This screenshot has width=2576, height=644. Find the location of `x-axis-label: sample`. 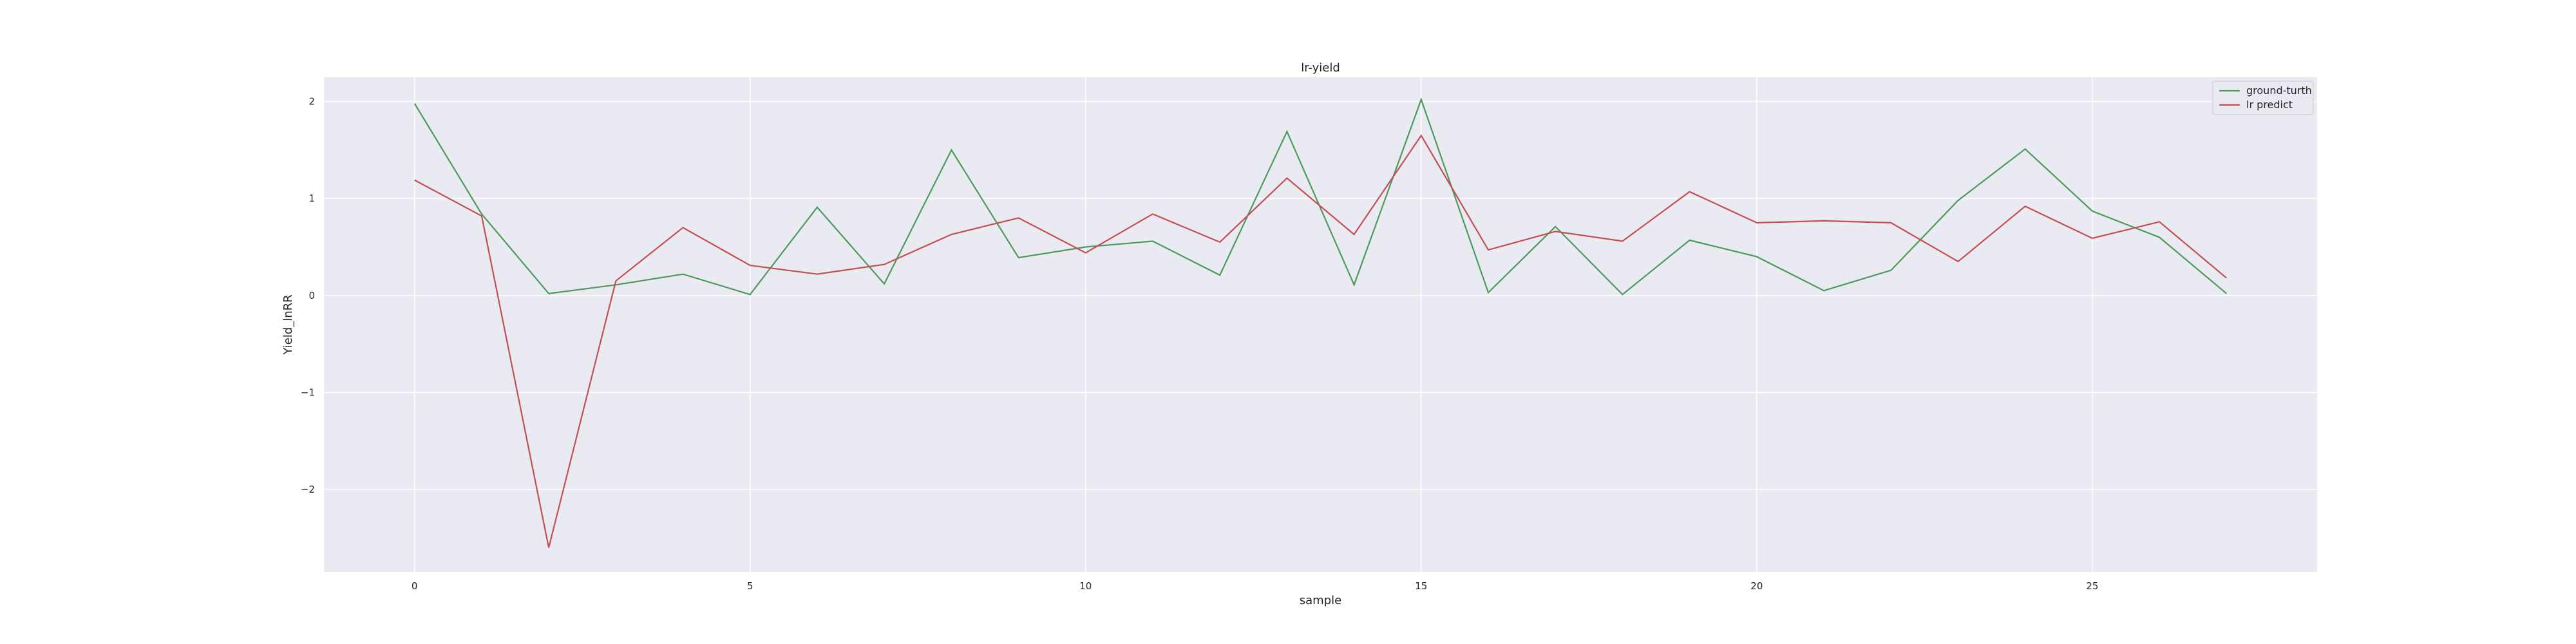

x-axis-label: sample is located at coordinates (1320, 601).